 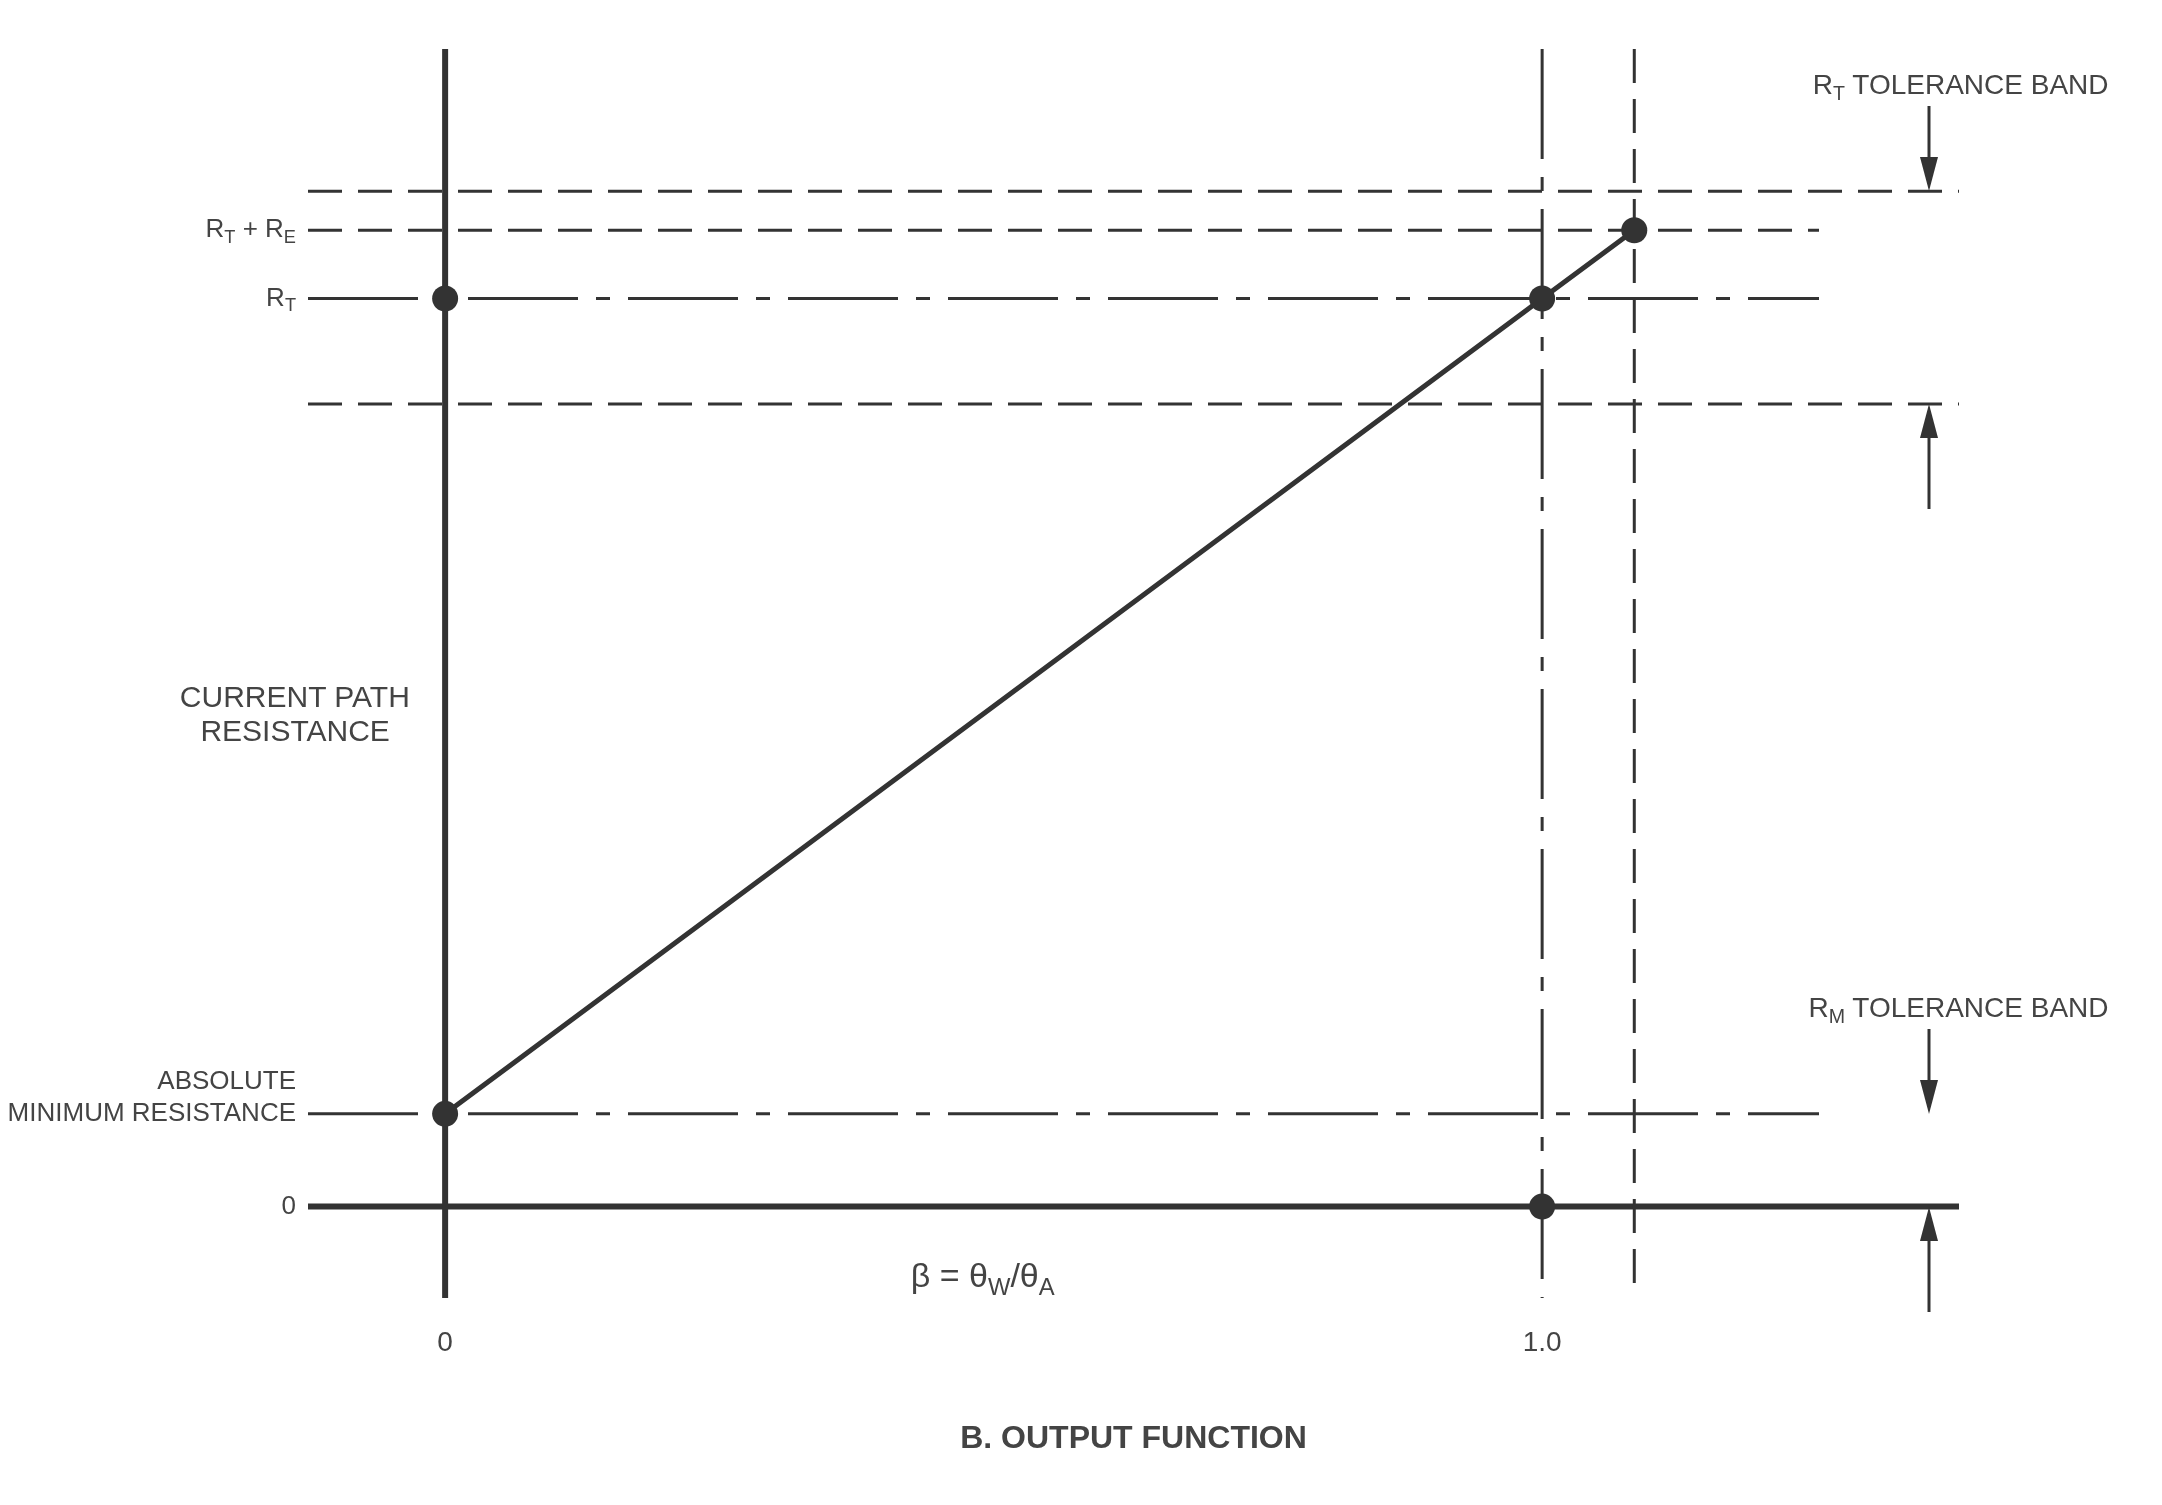 What do you see at coordinates (294, 714) in the screenshot?
I see `y-axis-title: CURRENT PATH RESISTANCE` at bounding box center [294, 714].